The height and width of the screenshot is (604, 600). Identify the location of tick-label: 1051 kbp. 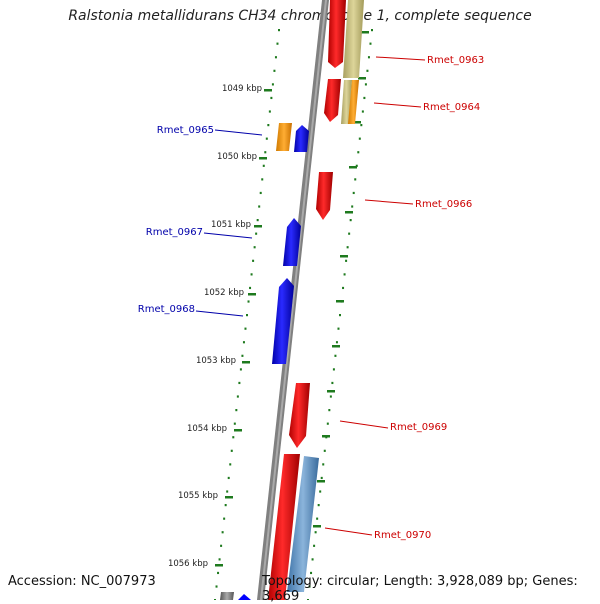
(231, 225).